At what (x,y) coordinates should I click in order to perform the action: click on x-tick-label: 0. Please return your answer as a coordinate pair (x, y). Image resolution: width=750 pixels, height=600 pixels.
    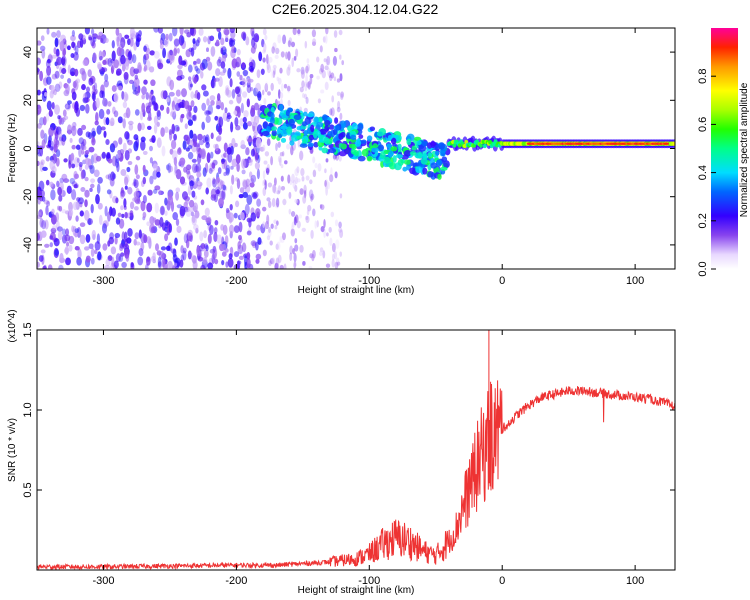
    Looking at the image, I should click on (502, 581).